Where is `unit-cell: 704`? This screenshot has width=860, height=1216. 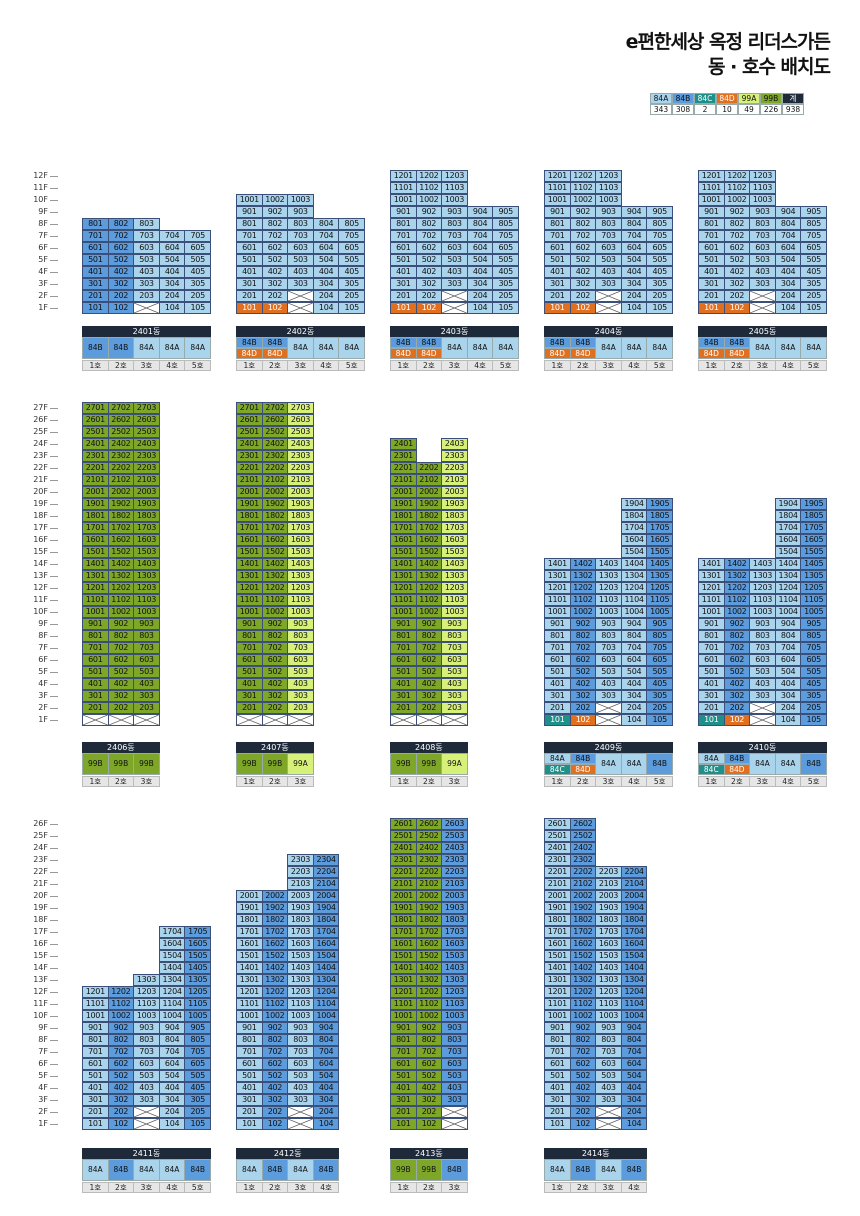
unit-cell: 704 is located at coordinates (634, 648).